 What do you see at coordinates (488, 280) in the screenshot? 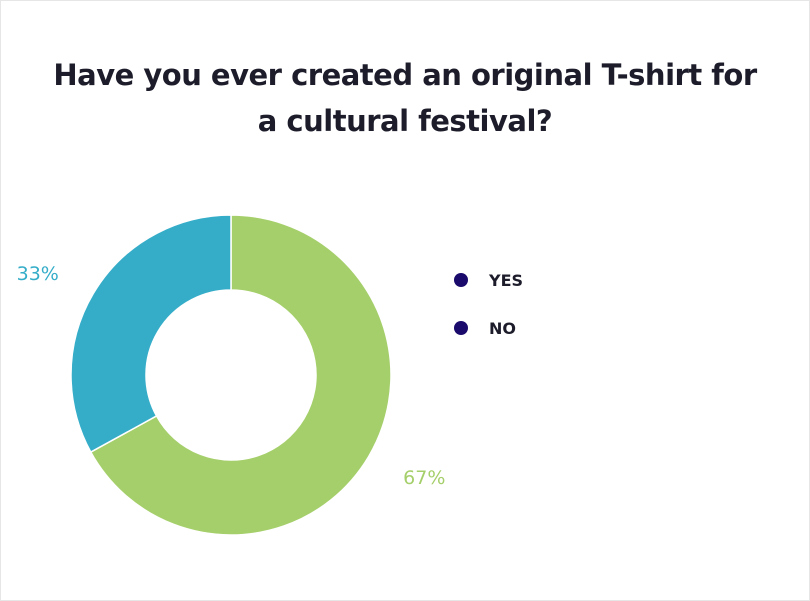
I see `legend-item-yes: YES` at bounding box center [488, 280].